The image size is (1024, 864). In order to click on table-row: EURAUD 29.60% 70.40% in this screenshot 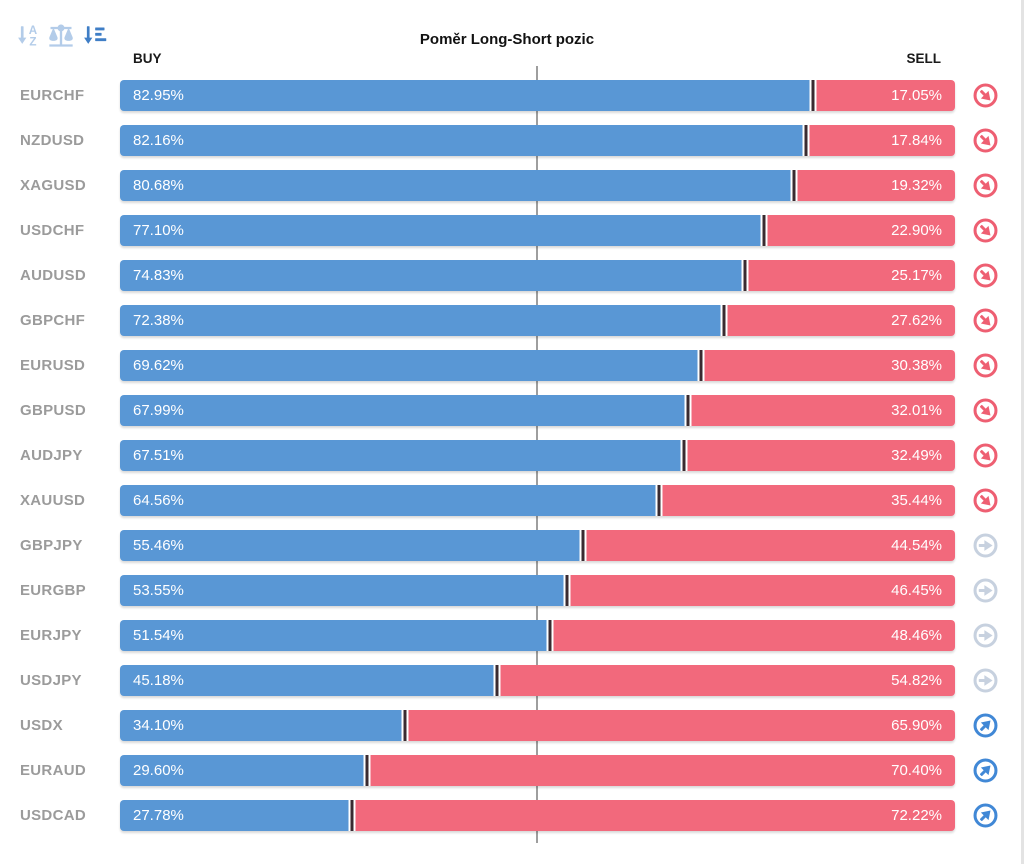, I will do `click(512, 770)`.